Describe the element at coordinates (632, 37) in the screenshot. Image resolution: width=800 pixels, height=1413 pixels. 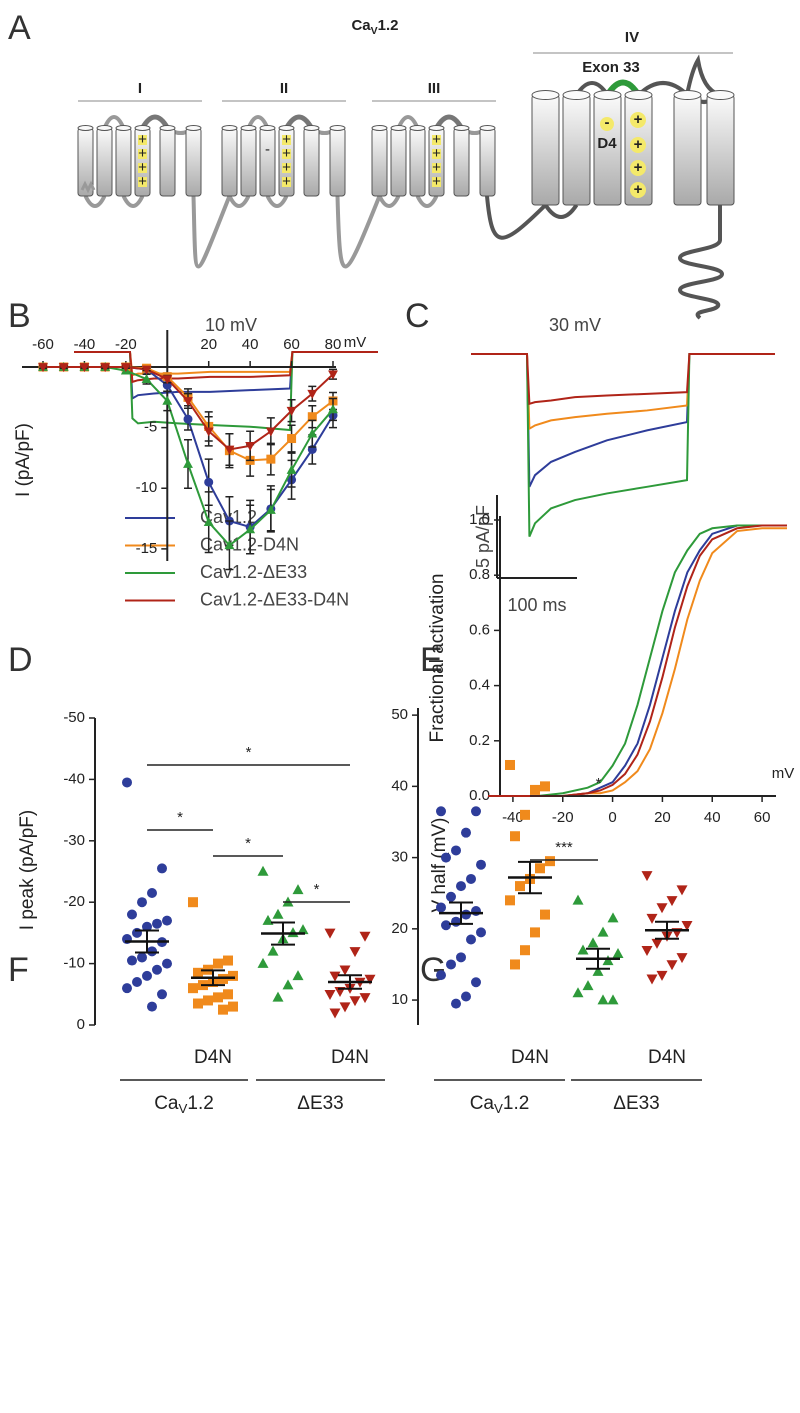
I see `domain-label: IV` at that location.